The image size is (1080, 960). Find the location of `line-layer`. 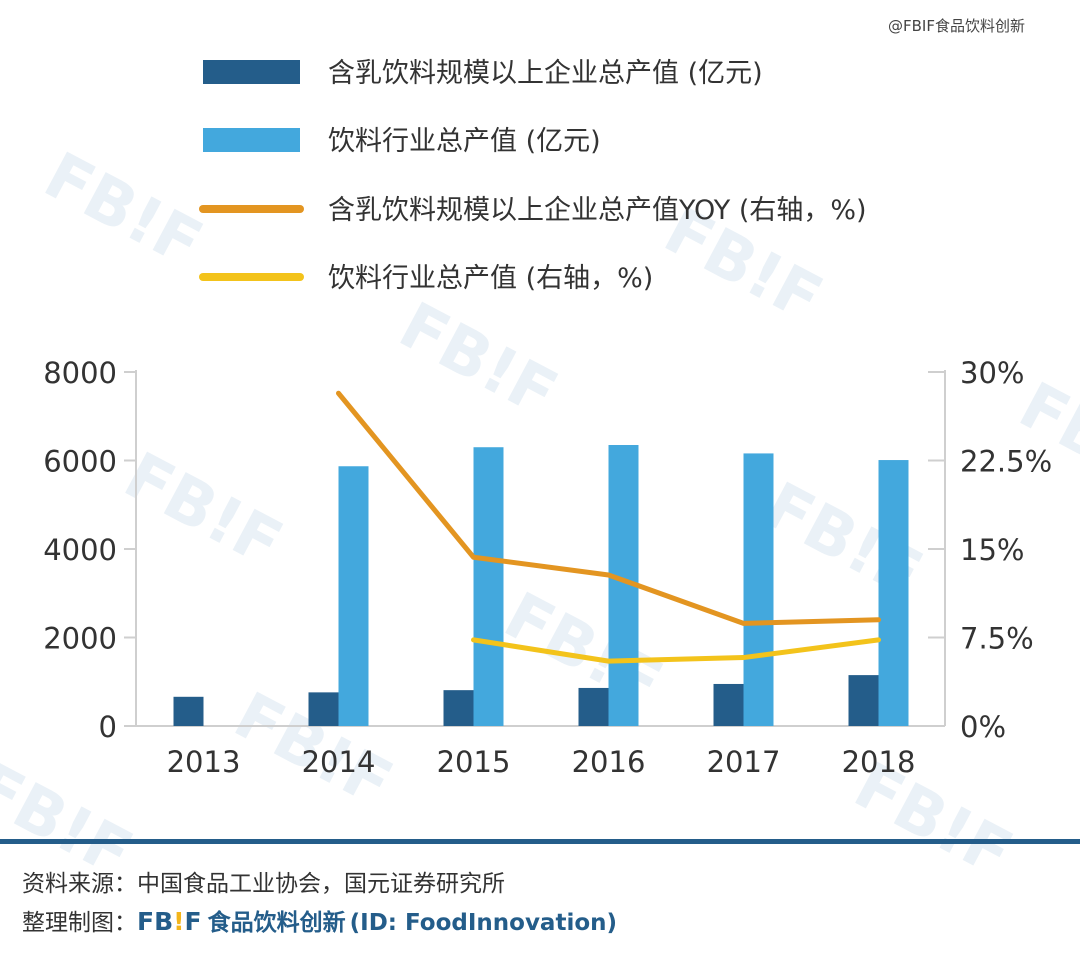

line-layer is located at coordinates (608, 527).